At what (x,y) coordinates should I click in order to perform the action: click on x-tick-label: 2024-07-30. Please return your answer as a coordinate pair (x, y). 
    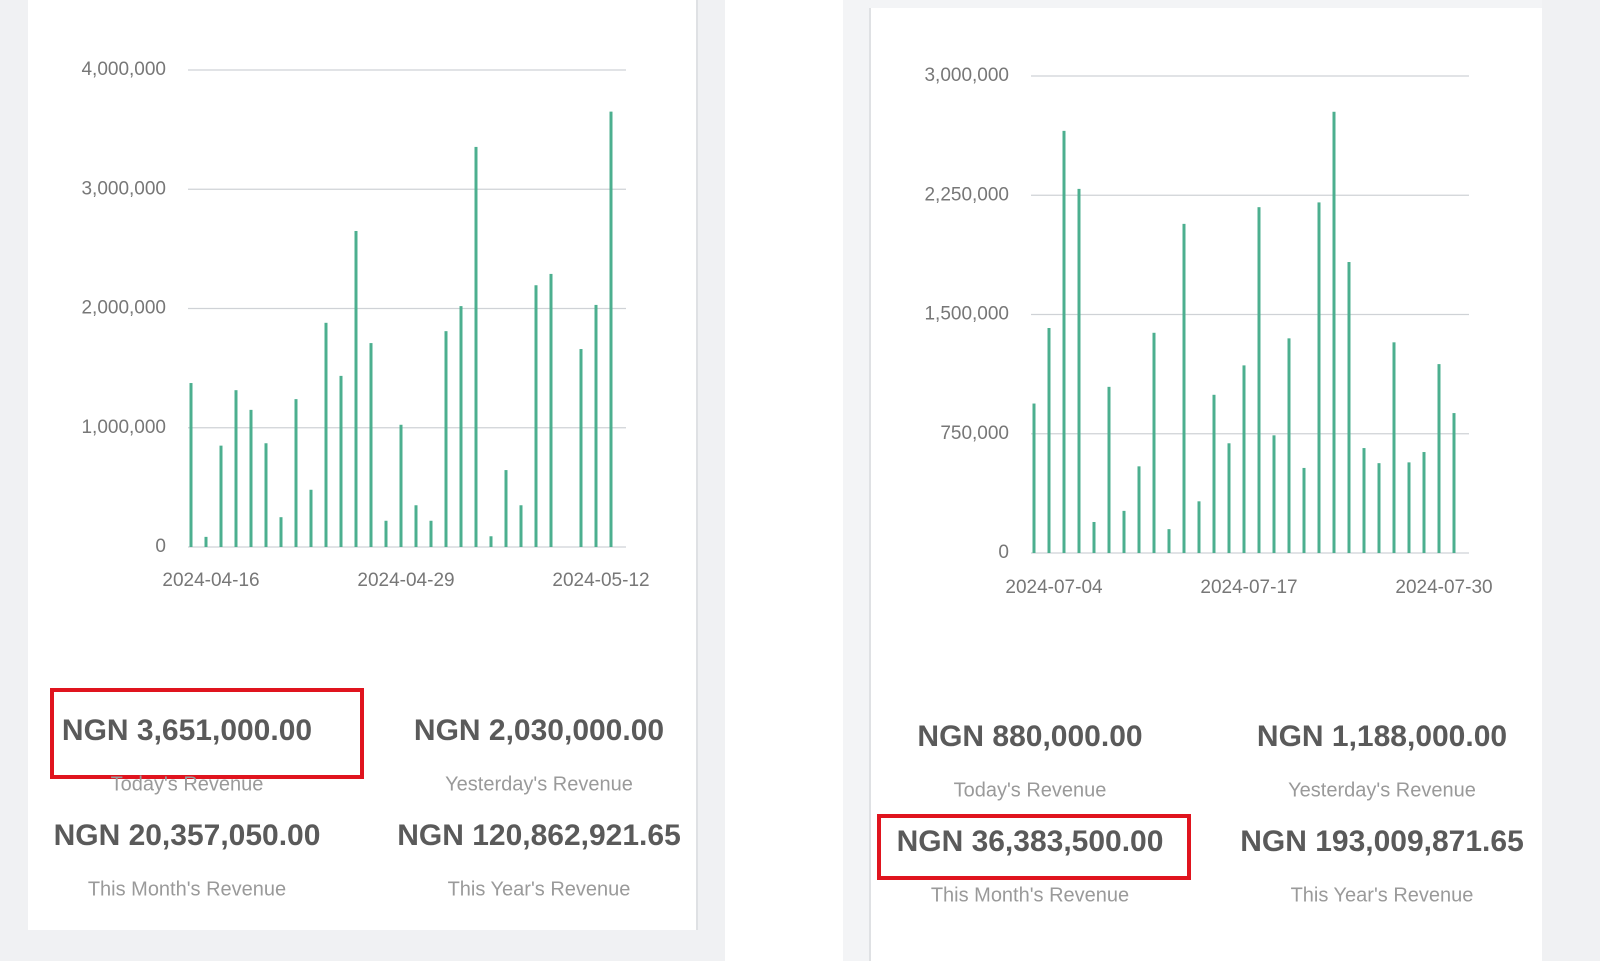
    Looking at the image, I should click on (1443, 587).